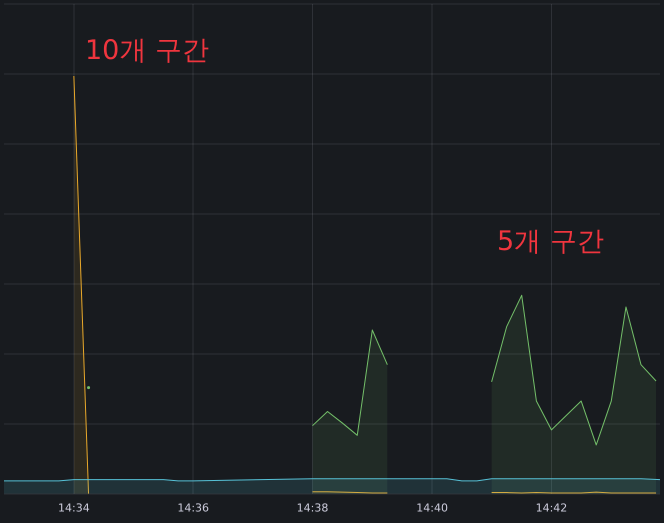 The height and width of the screenshot is (523, 664). What do you see at coordinates (147, 50) in the screenshot?
I see `text: 10개 구간` at bounding box center [147, 50].